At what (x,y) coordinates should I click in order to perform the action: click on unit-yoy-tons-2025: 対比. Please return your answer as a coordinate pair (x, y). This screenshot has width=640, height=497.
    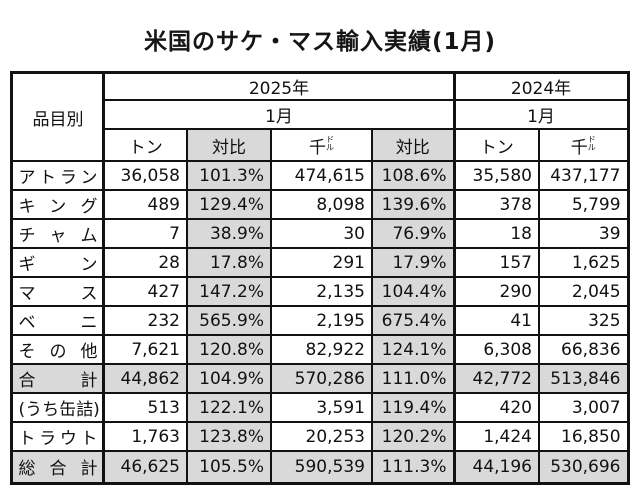
    Looking at the image, I should click on (228, 145).